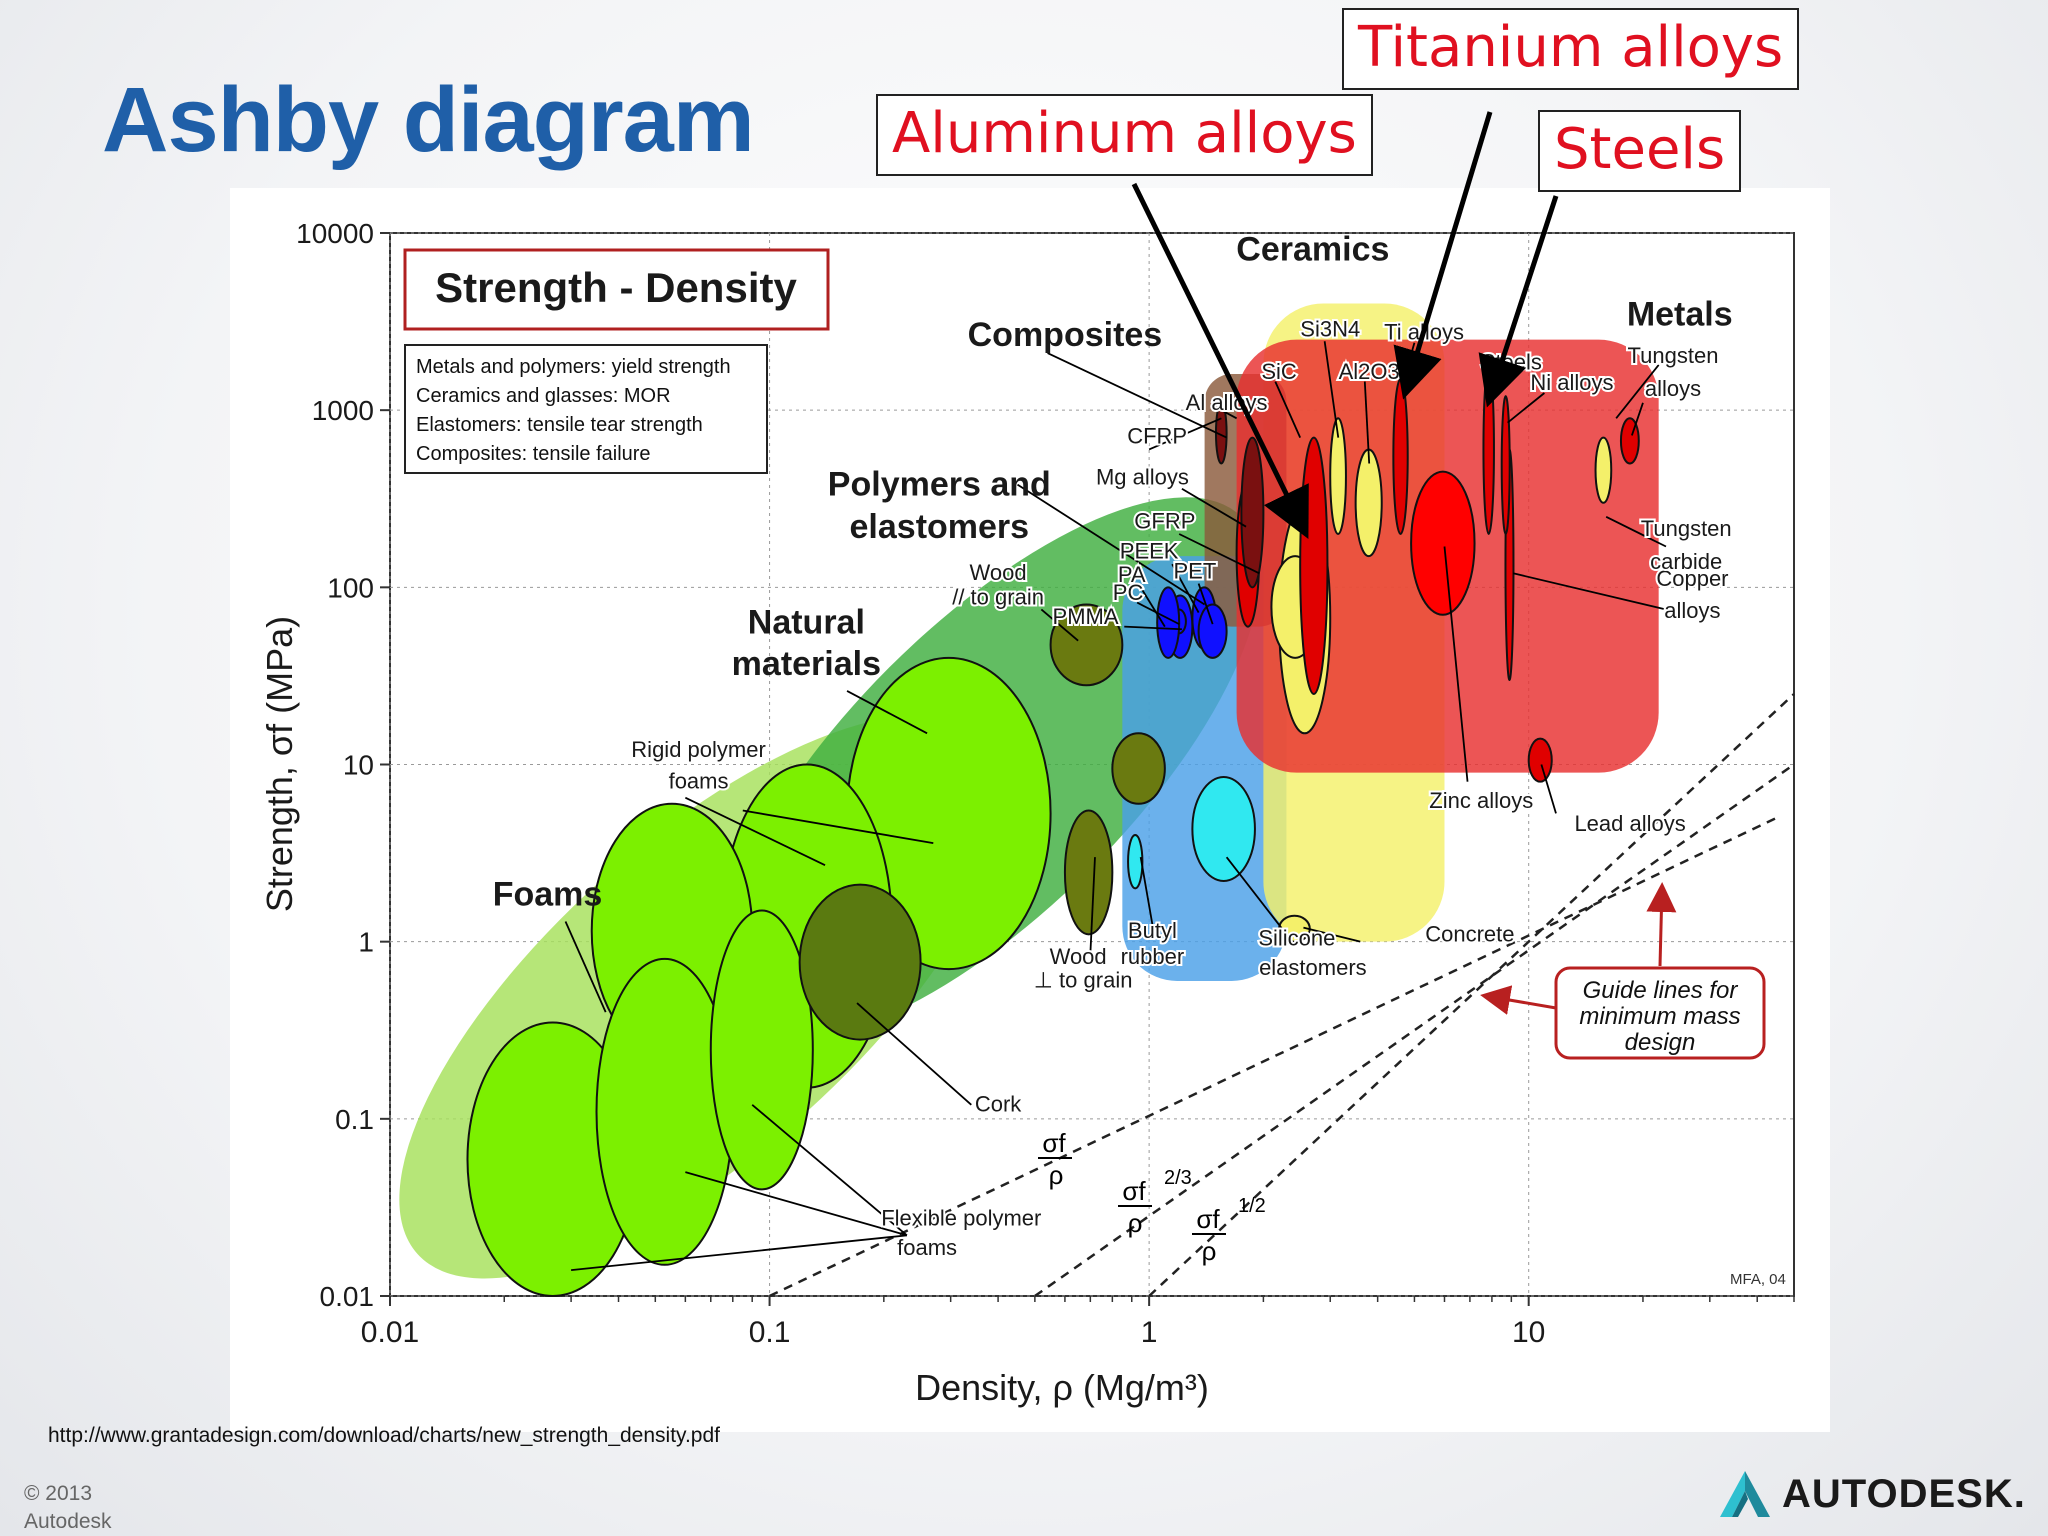 This screenshot has width=2048, height=1536. What do you see at coordinates (1279, 371) in the screenshot?
I see `label-sic: SiC` at bounding box center [1279, 371].